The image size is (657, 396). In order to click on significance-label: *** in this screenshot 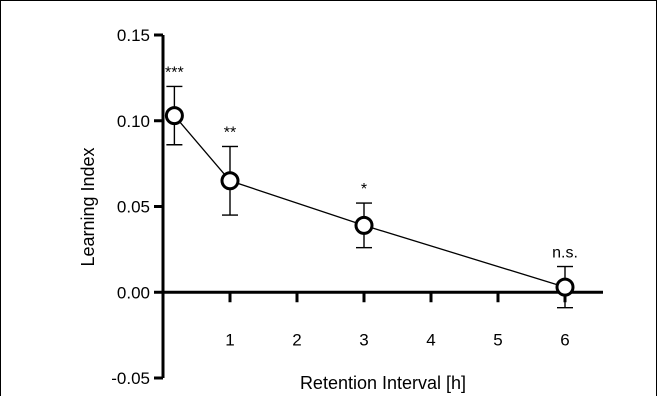, I will do `click(174, 72)`.